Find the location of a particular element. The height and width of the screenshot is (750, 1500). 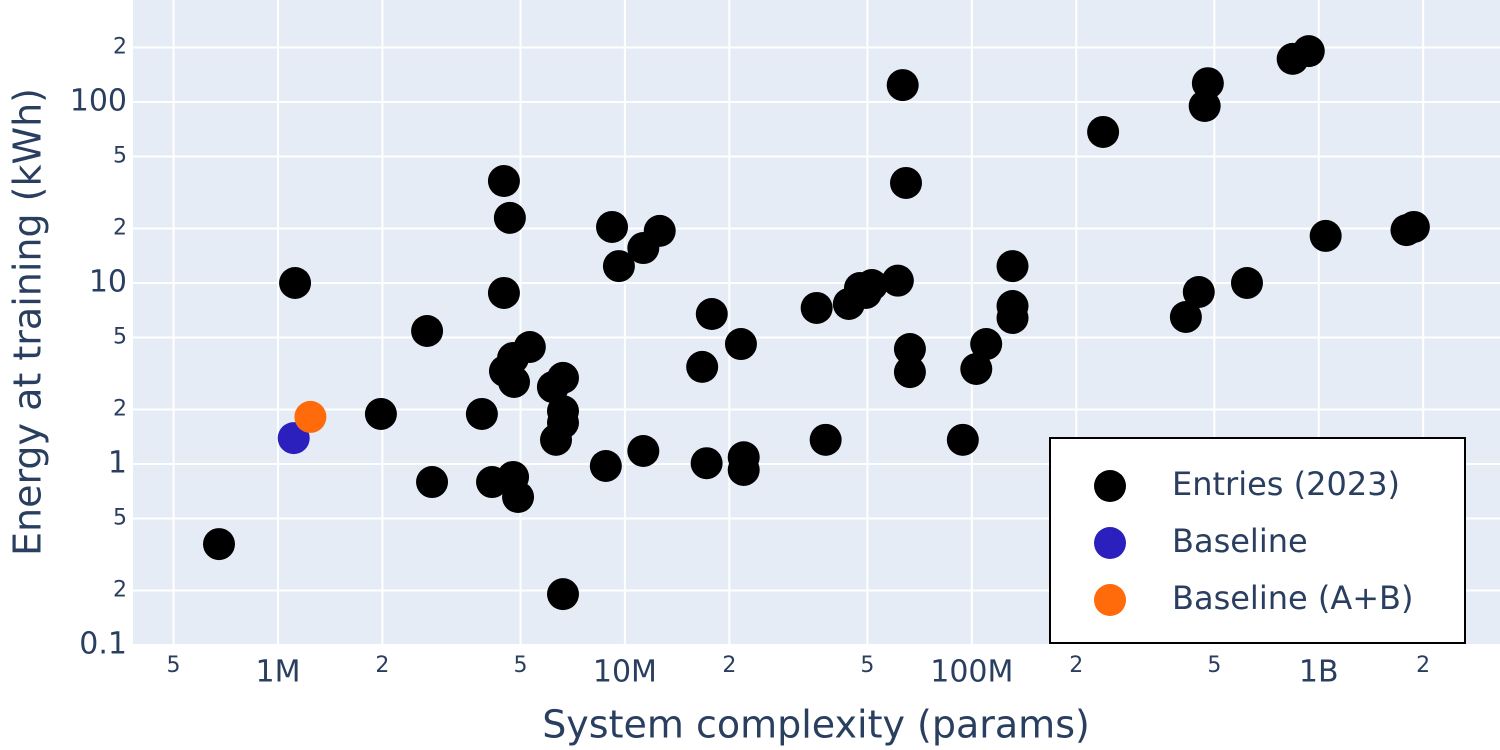

x-tick-label: 100M is located at coordinates (971, 672).